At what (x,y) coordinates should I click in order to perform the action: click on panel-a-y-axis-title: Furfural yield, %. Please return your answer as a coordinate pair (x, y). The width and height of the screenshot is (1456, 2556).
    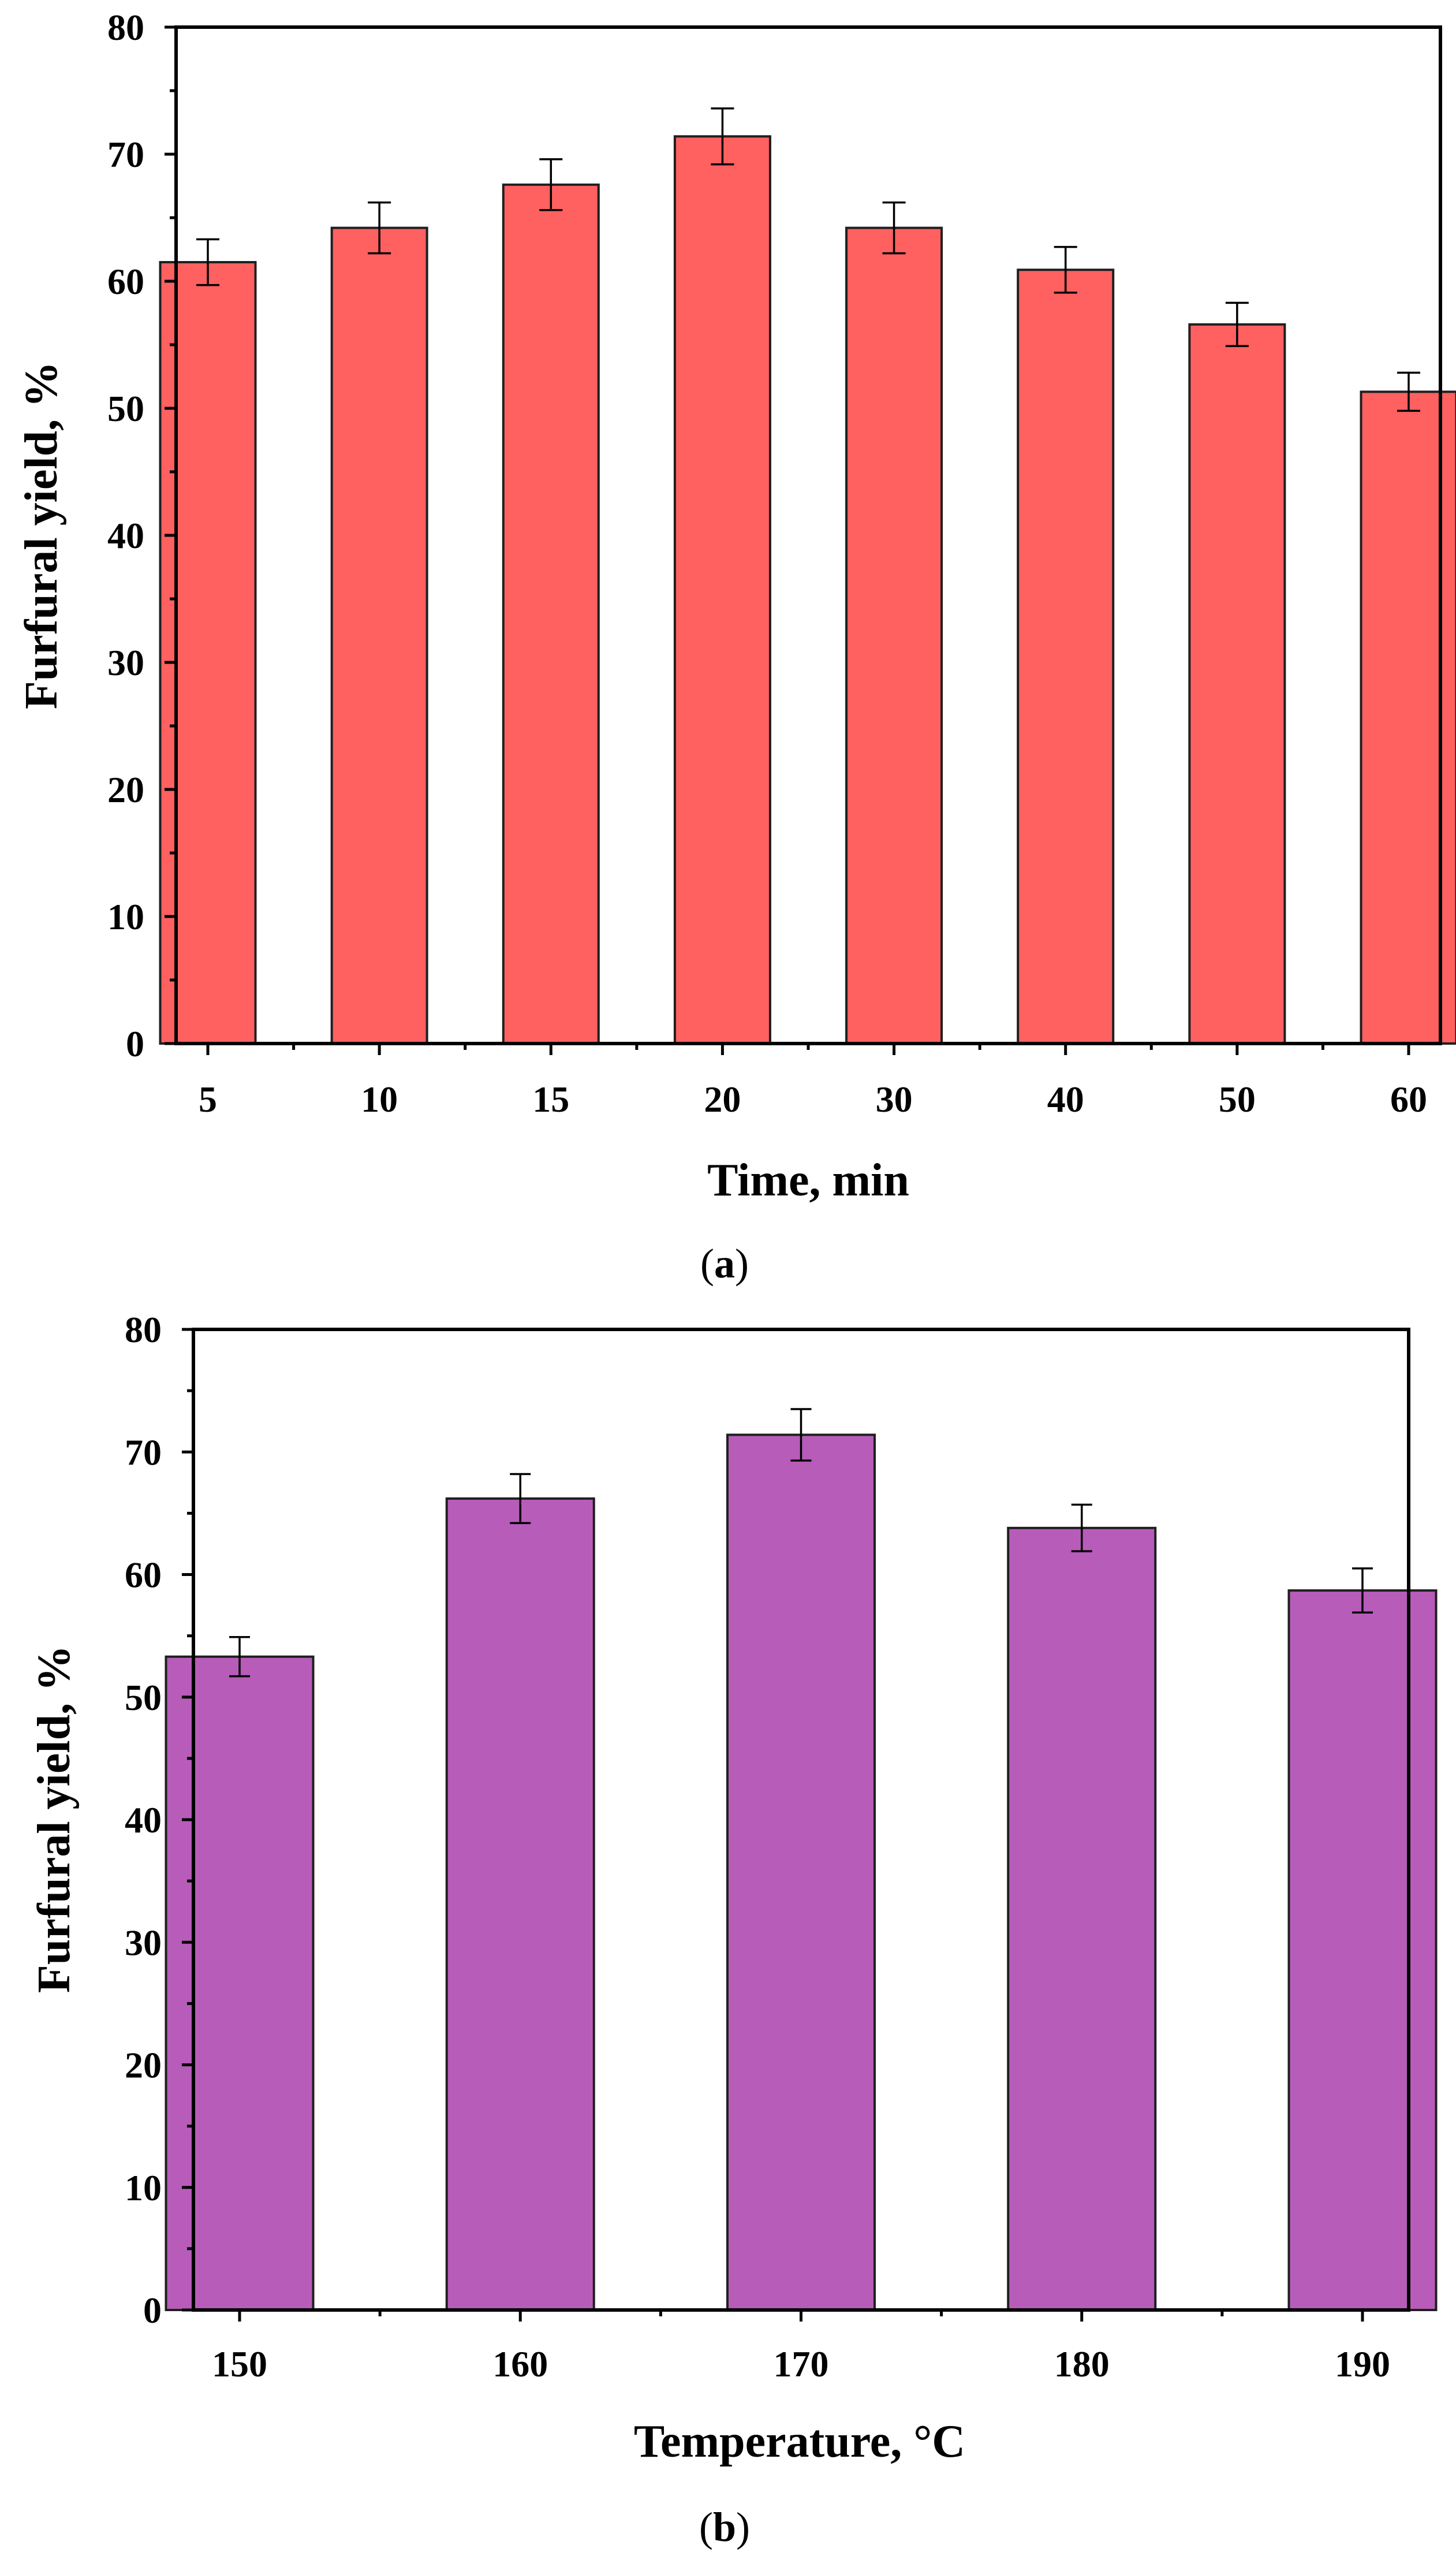
    Looking at the image, I should click on (41, 535).